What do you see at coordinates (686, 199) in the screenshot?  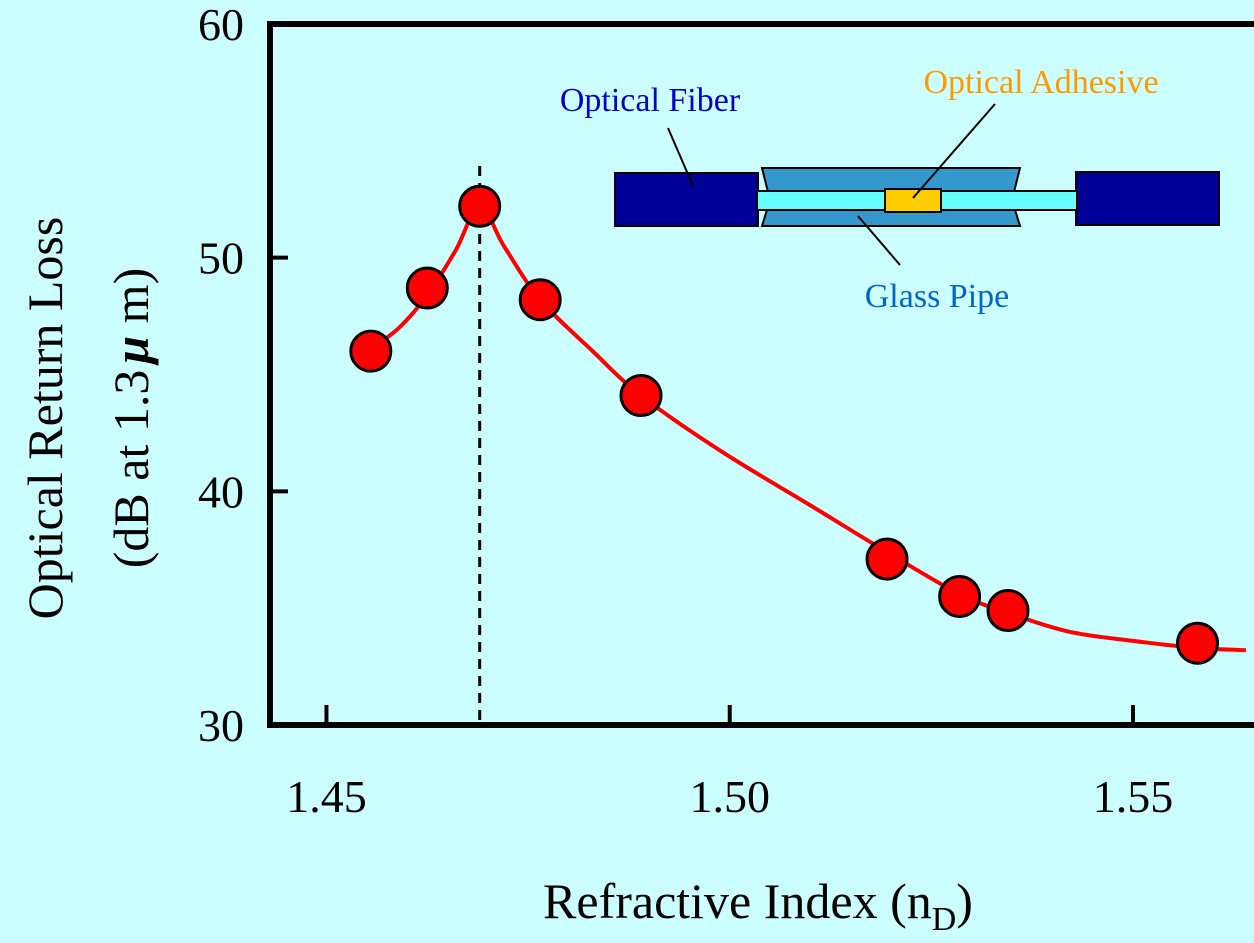 I see `left-fiber-block` at bounding box center [686, 199].